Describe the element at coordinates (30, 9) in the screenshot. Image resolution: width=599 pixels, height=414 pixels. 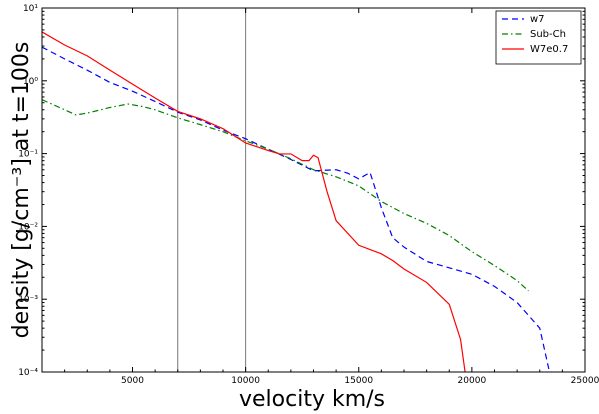
I see `y-tick-label-0: 10¹` at that location.